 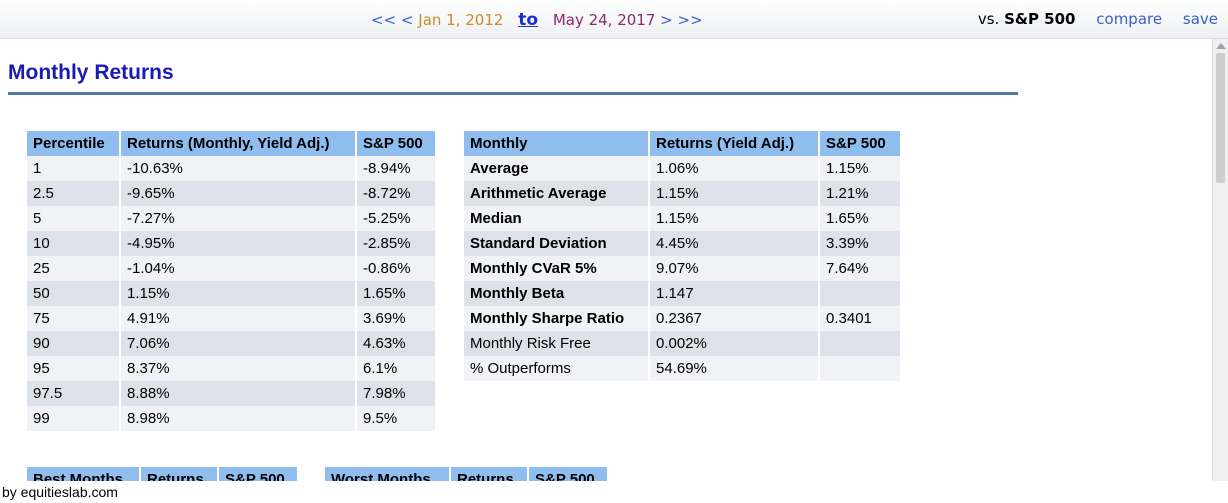 What do you see at coordinates (860, 243) in the screenshot?
I see `table-cell: 3.39%` at bounding box center [860, 243].